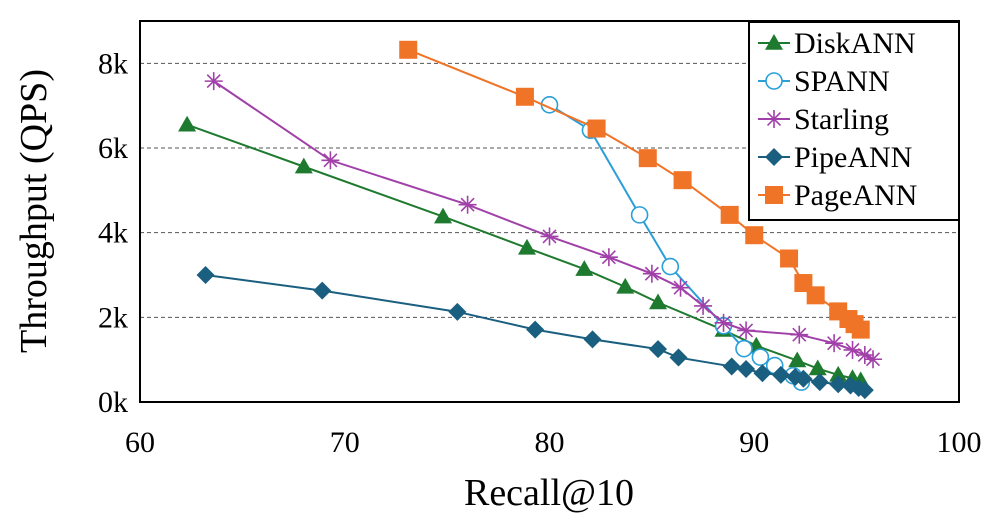 This screenshot has width=997, height=515. I want to click on x-tick-label: 90, so click(754, 442).